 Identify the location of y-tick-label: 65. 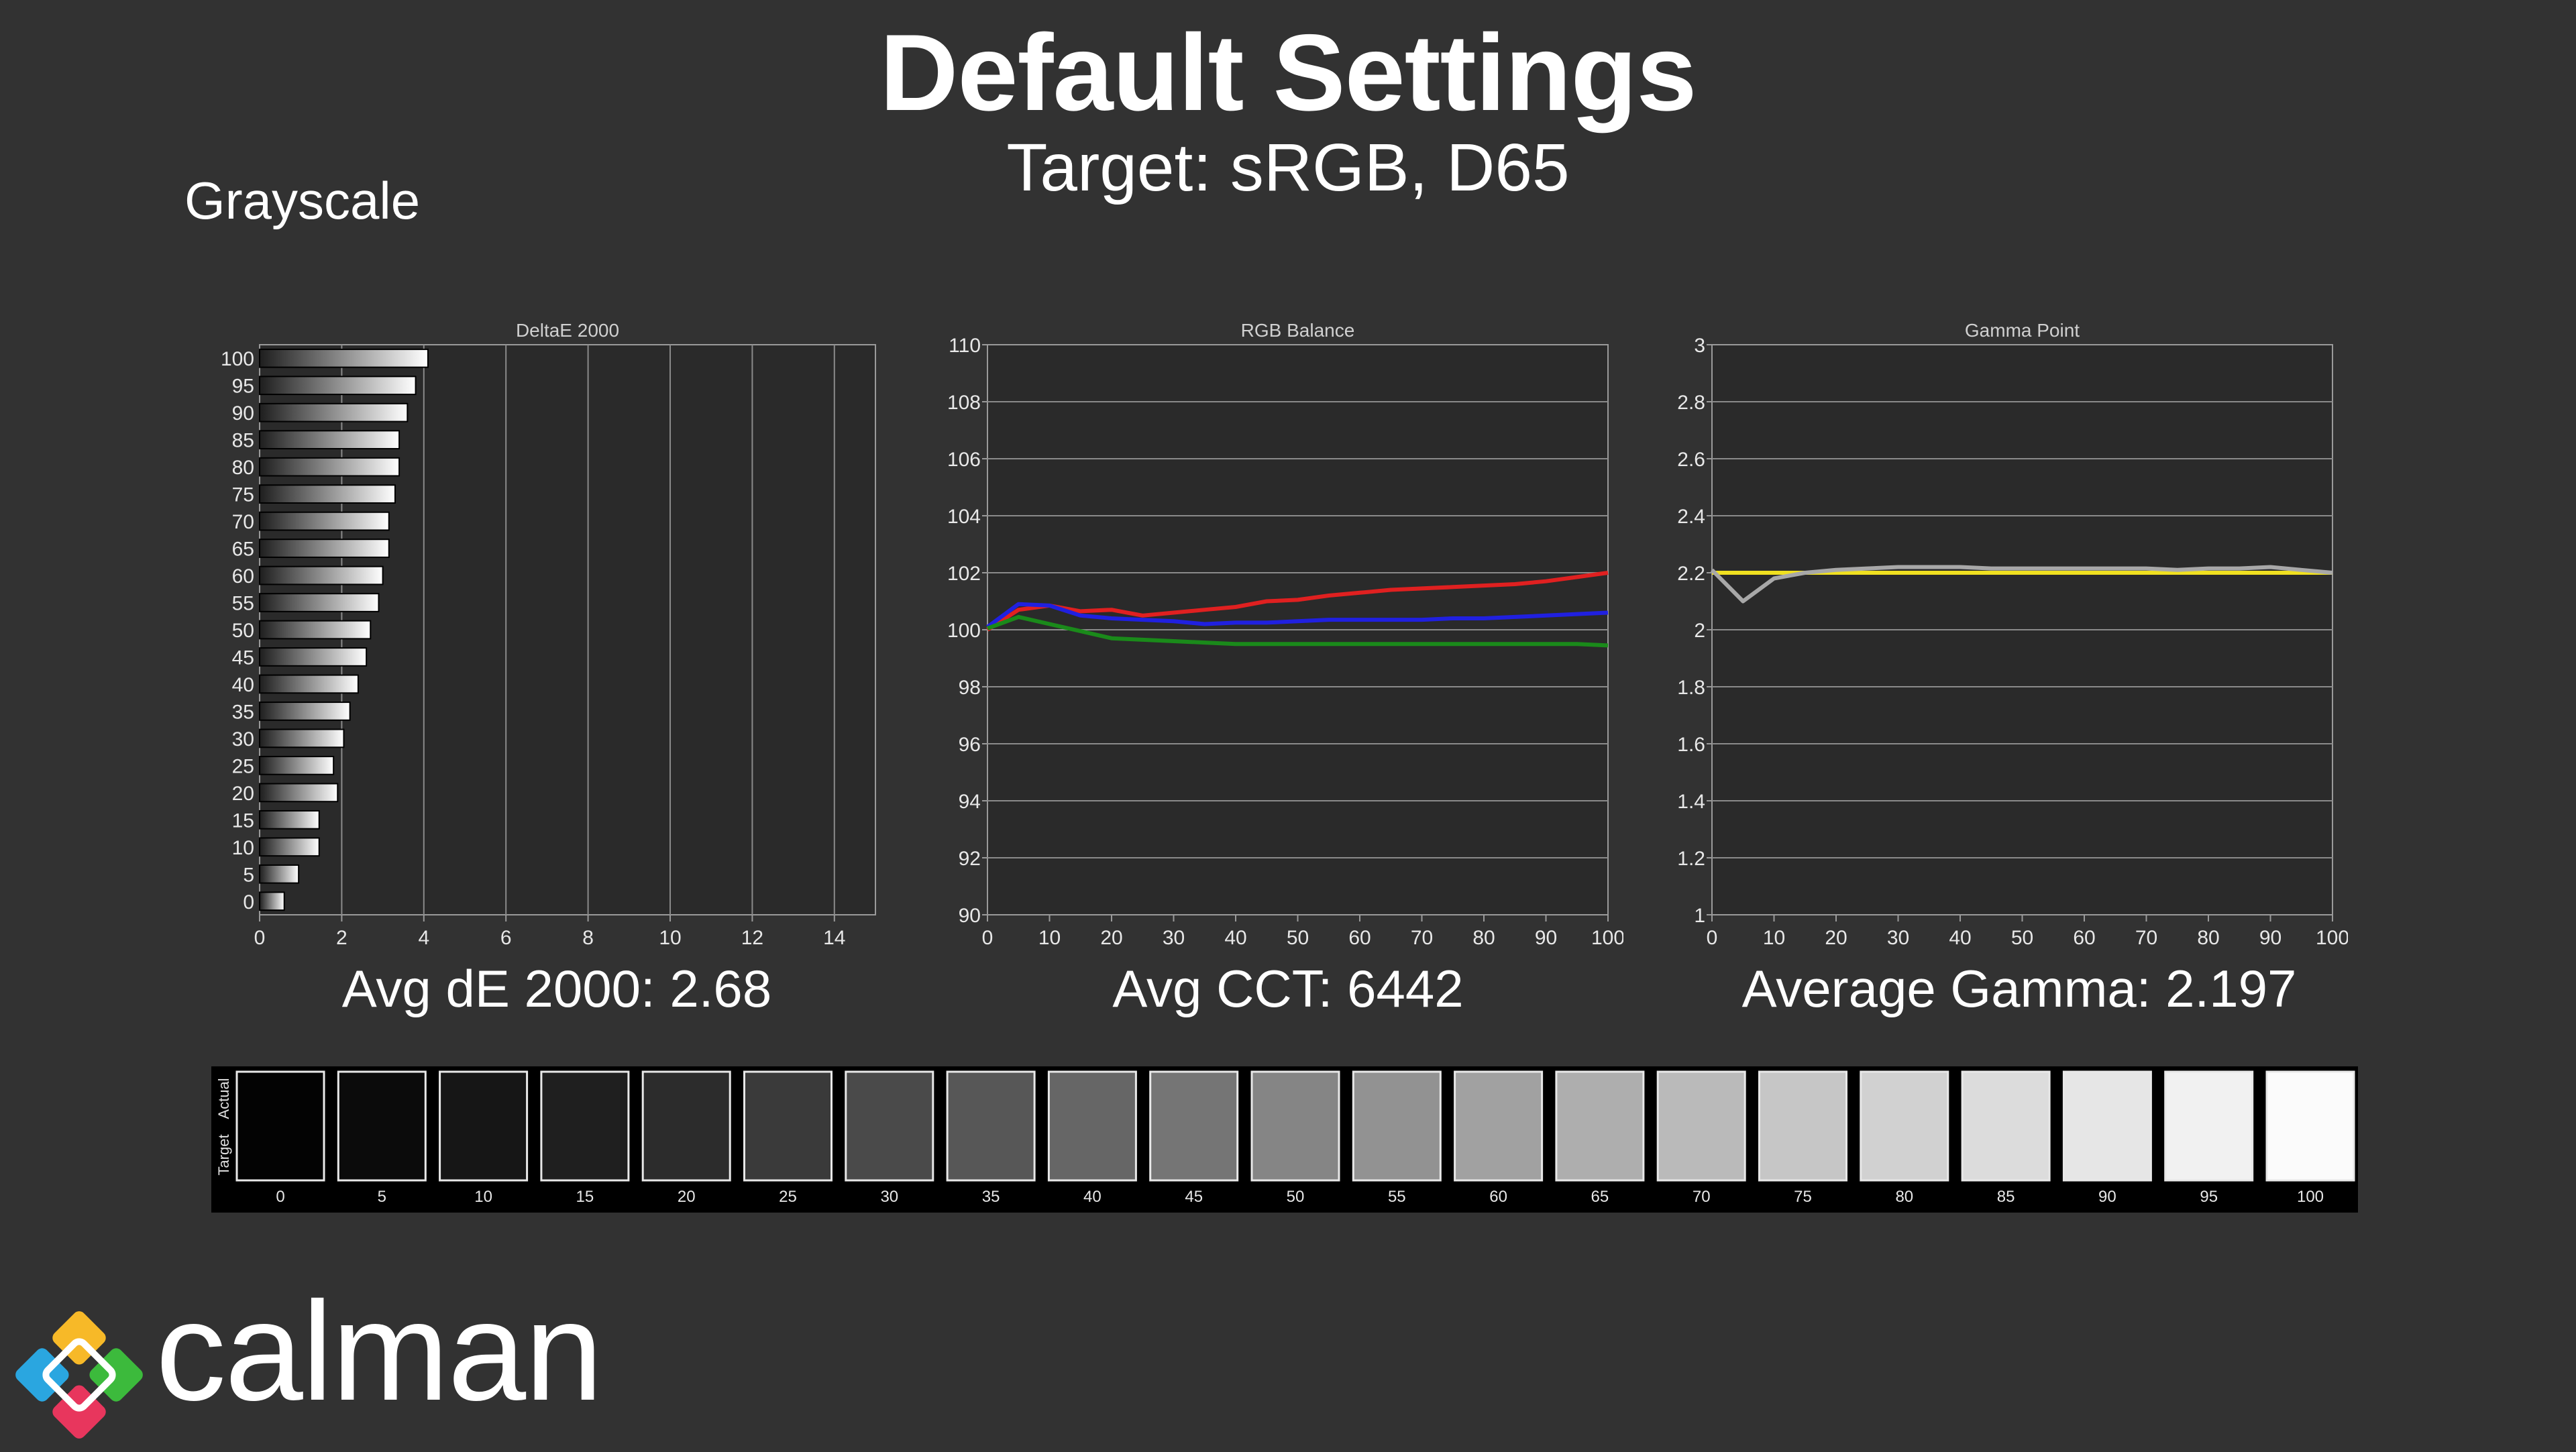
(243, 550).